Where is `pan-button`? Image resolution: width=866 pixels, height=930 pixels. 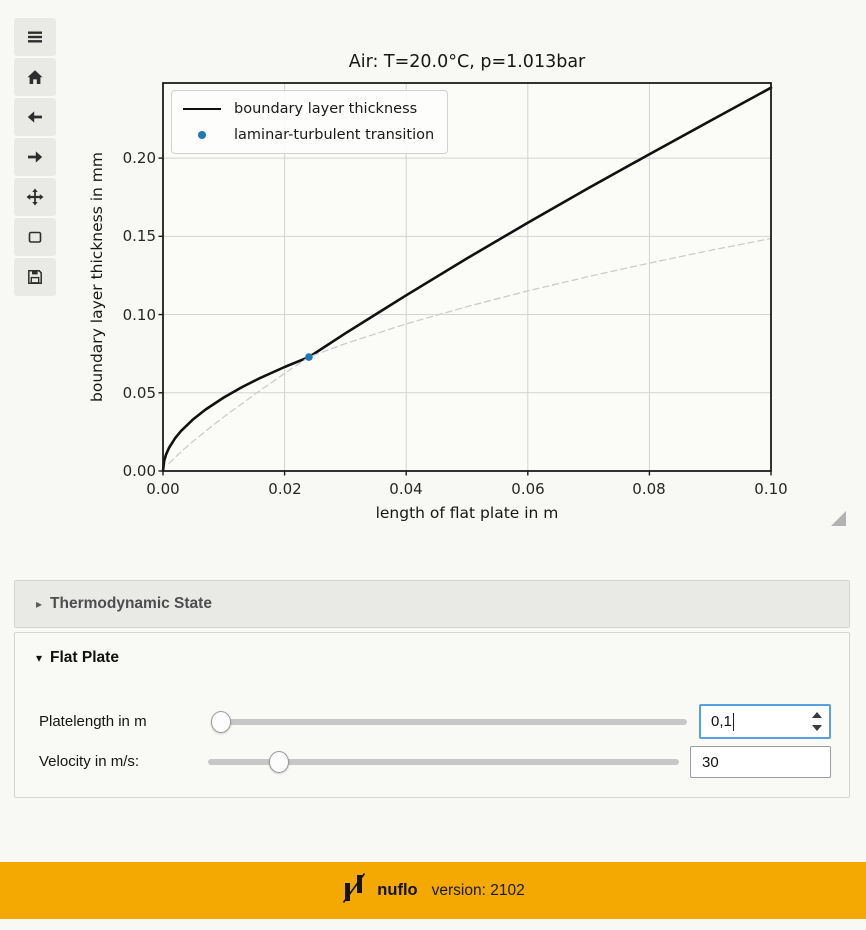
pan-button is located at coordinates (35, 197).